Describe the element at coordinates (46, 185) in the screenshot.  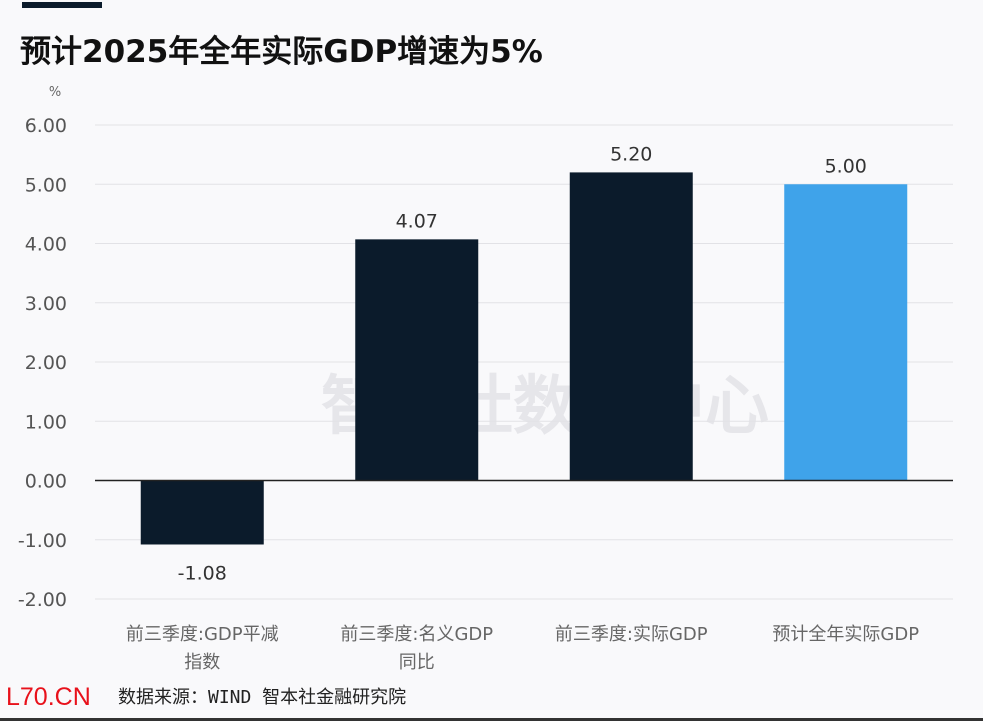
I see `y-tick-label: 5.00` at that location.